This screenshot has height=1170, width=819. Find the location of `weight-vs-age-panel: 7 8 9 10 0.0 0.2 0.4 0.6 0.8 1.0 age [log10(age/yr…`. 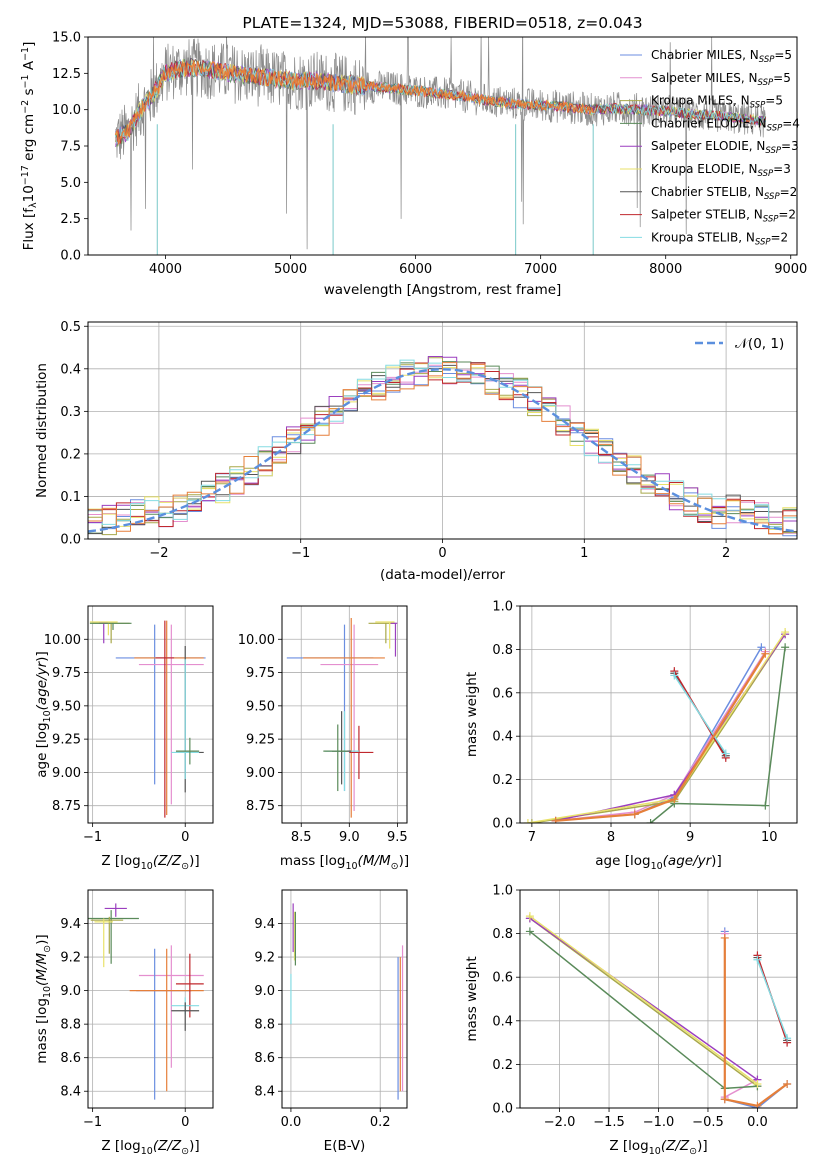

weight-vs-age-panel: 7 8 9 10 0.0 0.2 0.4 0.6 0.8 1.0 age [log10(age/yr… is located at coordinates (631, 736).